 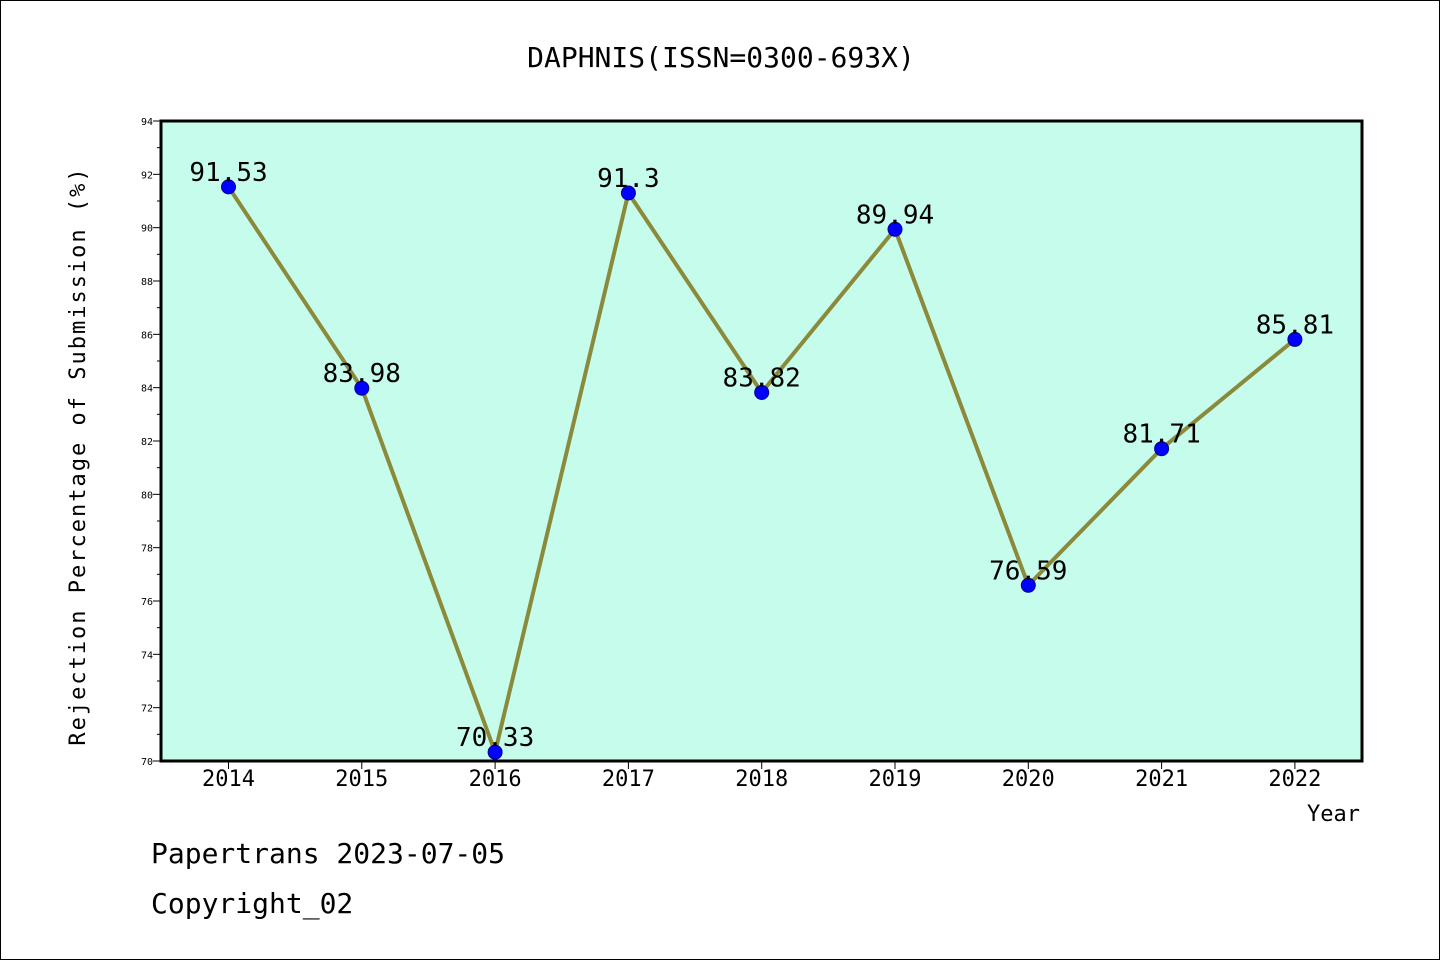 What do you see at coordinates (228, 173) in the screenshot?
I see `data-label: 91.53` at bounding box center [228, 173].